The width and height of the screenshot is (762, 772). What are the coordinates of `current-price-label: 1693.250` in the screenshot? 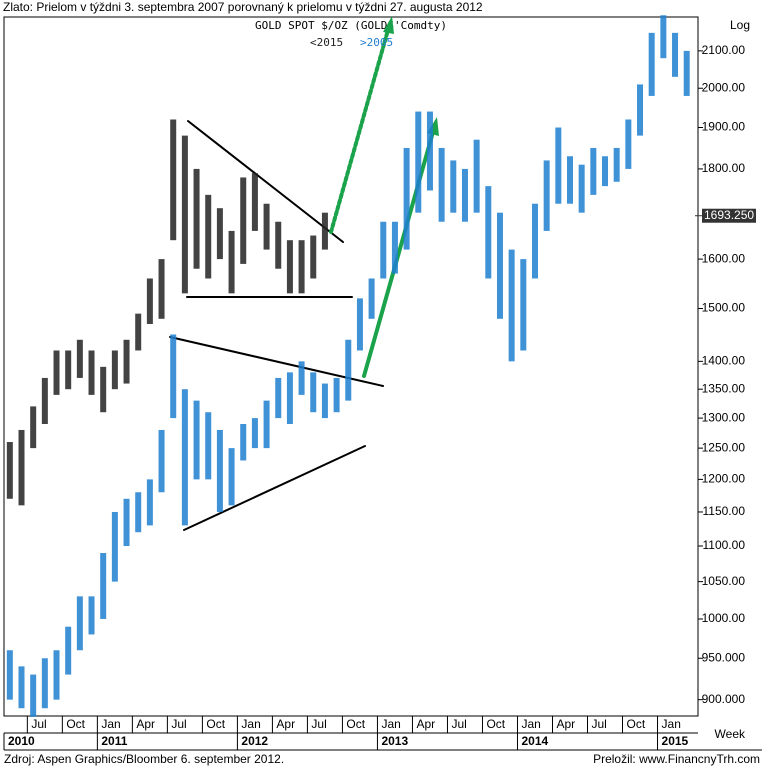 It's located at (729, 215).